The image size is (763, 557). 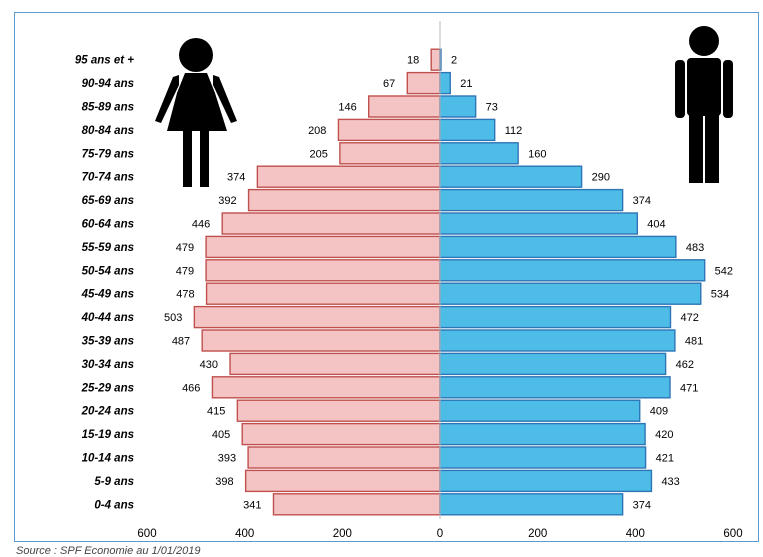 I want to click on category-label: 25-29 ans, so click(x=107, y=388).